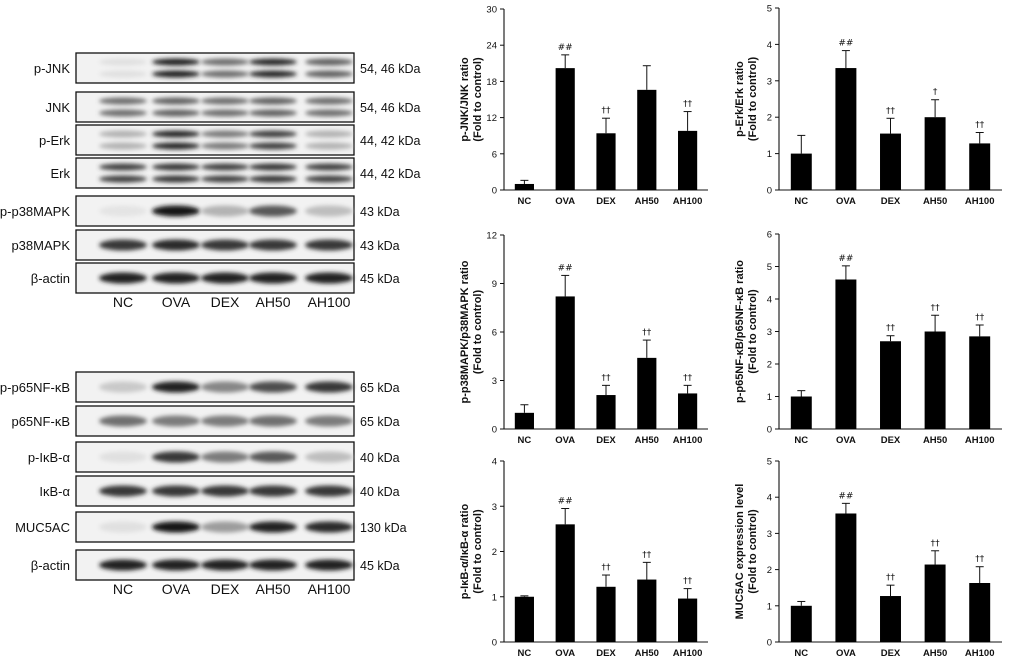 The width and height of the screenshot is (1010, 663). I want to click on protein-label: p-JNK, so click(52, 68).